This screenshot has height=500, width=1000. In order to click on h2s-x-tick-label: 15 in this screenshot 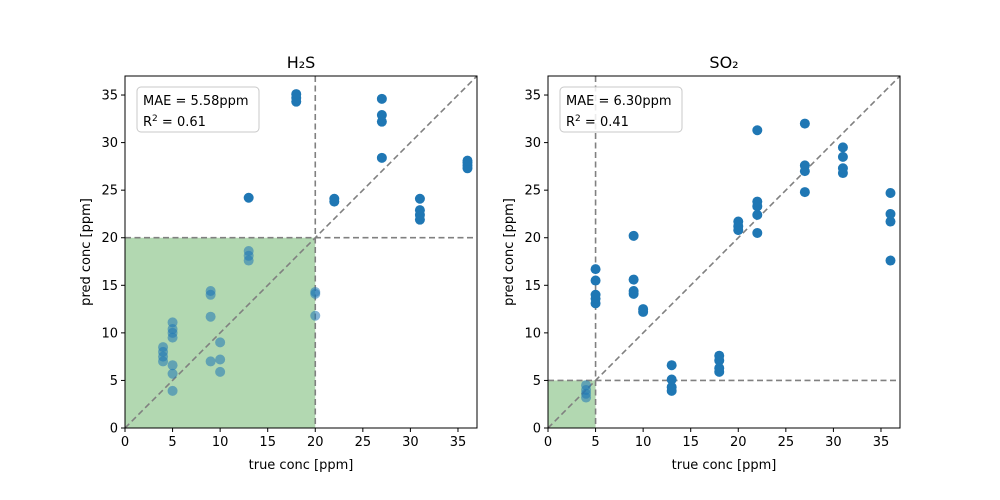, I will do `click(267, 442)`.